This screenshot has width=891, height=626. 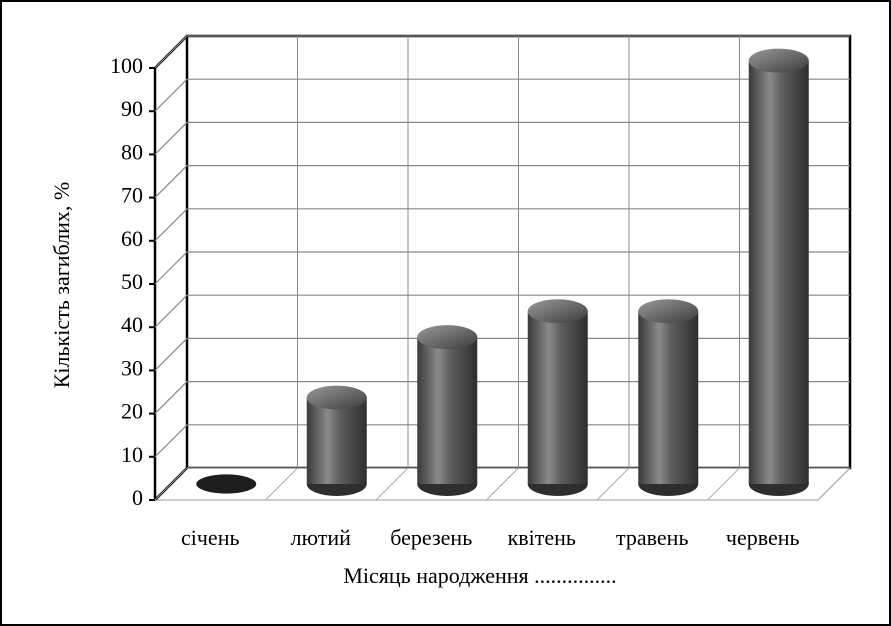 What do you see at coordinates (132, 324) in the screenshot?
I see `y-tick-label: 40` at bounding box center [132, 324].